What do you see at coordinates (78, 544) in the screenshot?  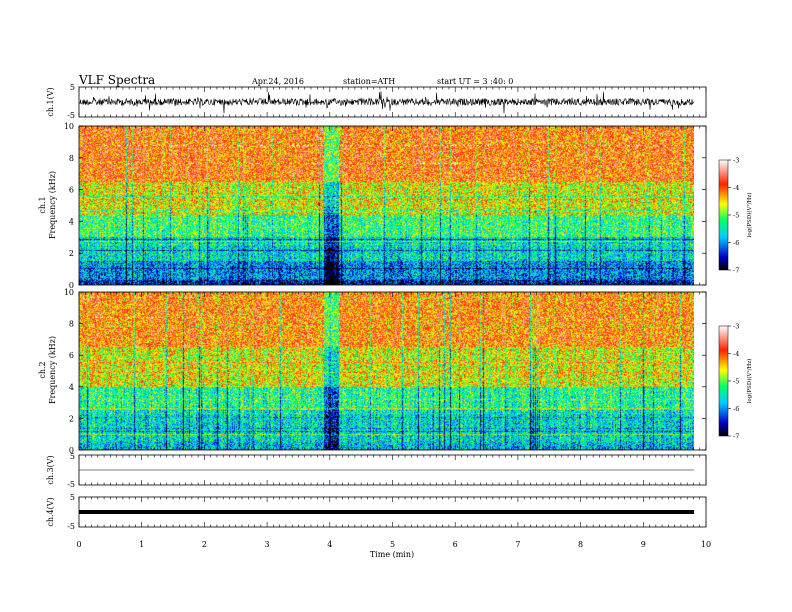 I see `time-tick-label: 0` at bounding box center [78, 544].